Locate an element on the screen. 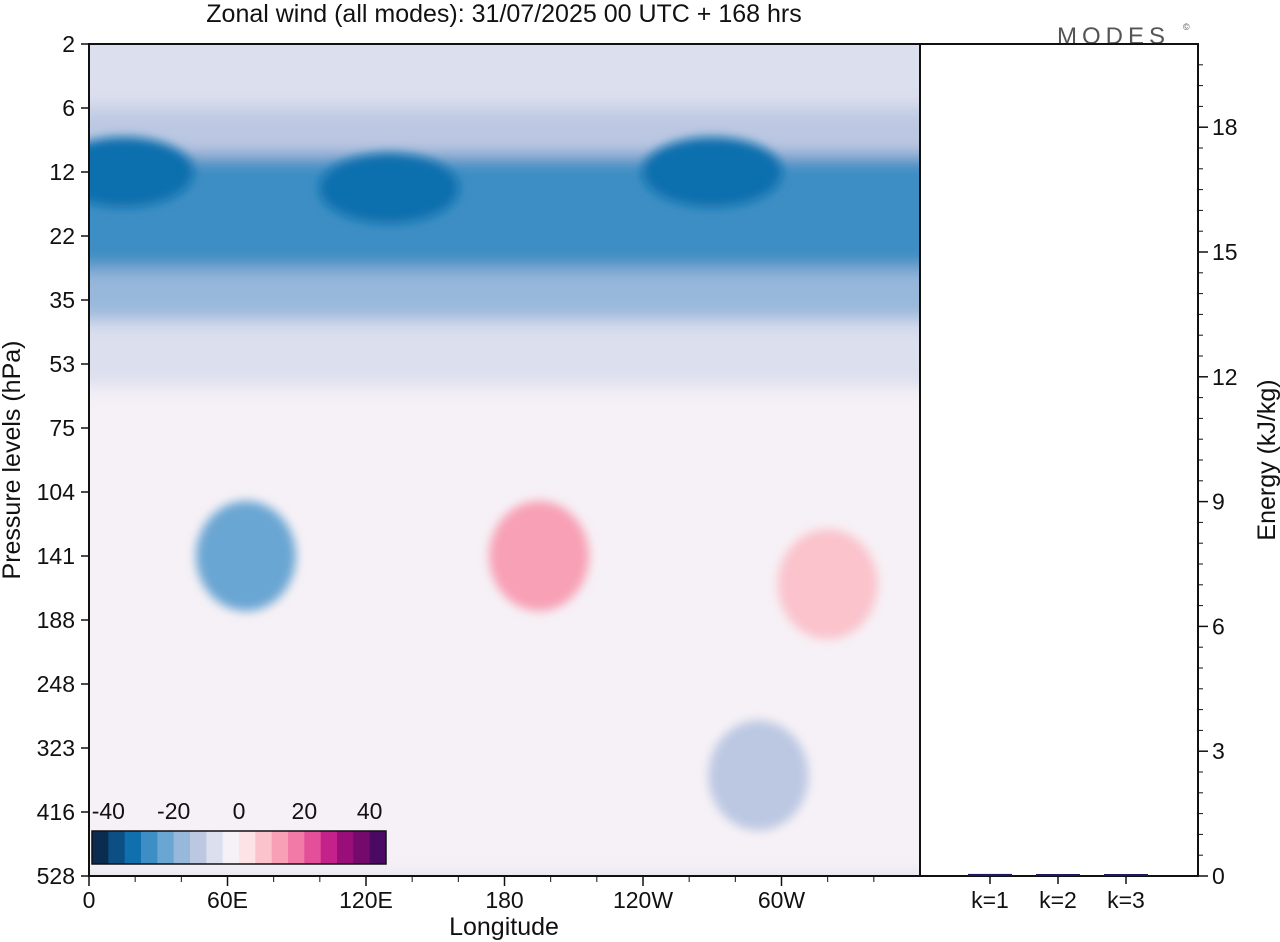  colorbar-tick-label: 20 is located at coordinates (305, 811).